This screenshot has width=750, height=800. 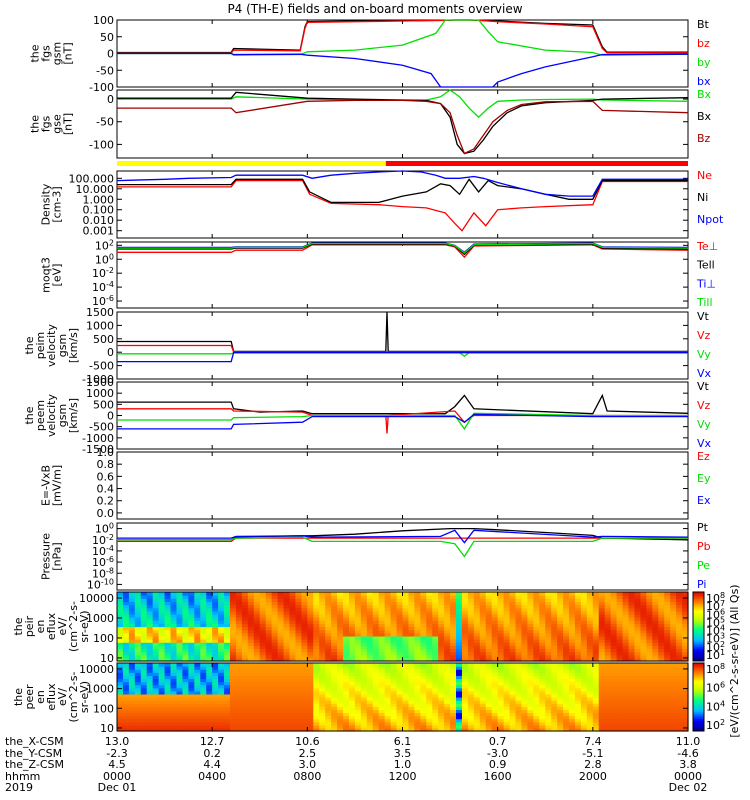 What do you see at coordinates (100, 584) in the screenshot?
I see `y-tick-label: 10-10` at bounding box center [100, 584].